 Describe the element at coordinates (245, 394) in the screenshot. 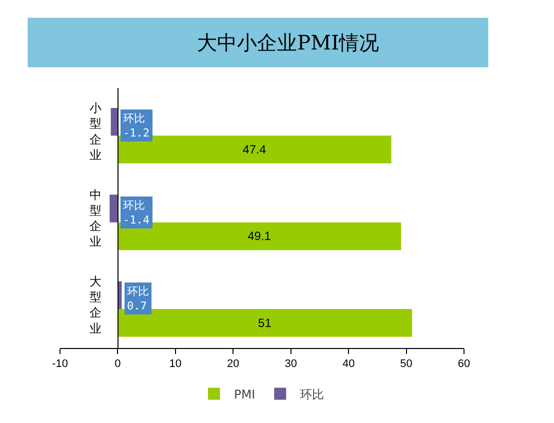

I see `legend-label: PMI` at that location.